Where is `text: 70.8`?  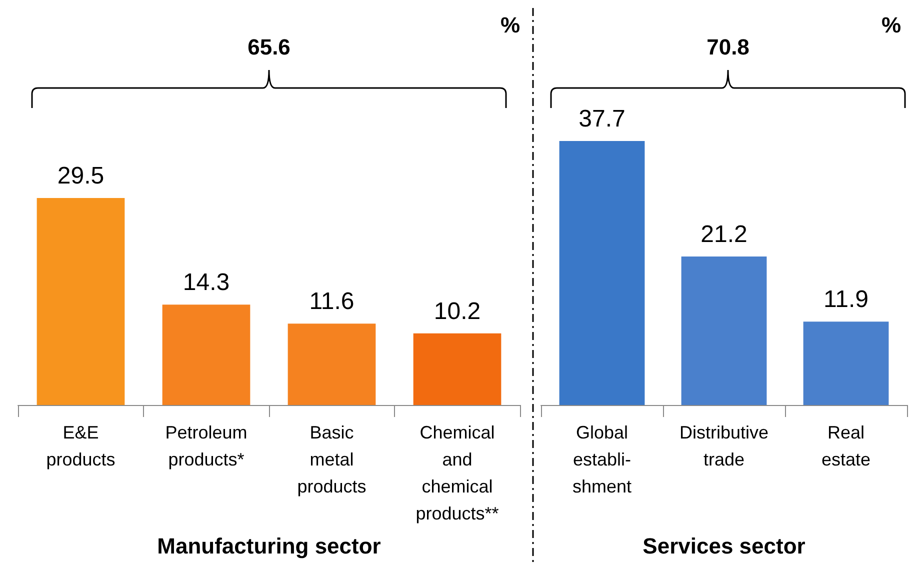 text: 70.8 is located at coordinates (728, 47).